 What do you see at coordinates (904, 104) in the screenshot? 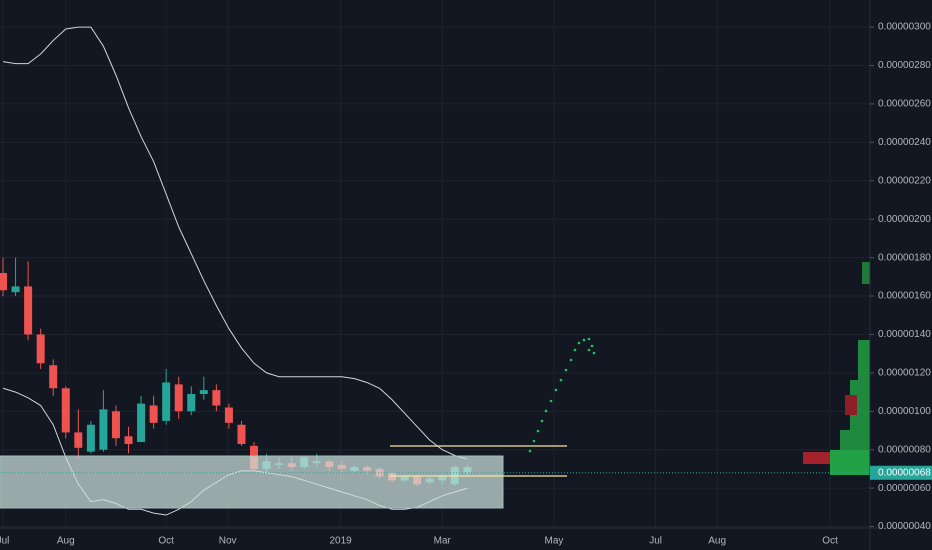
I see `y-tick-label: 0.00000260` at bounding box center [904, 104].